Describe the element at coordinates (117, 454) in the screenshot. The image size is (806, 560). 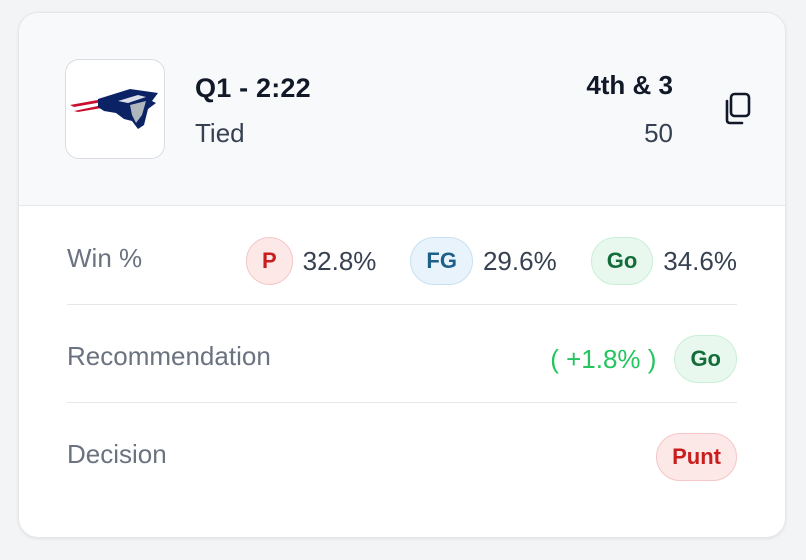
I see `decision-label: Decision` at that location.